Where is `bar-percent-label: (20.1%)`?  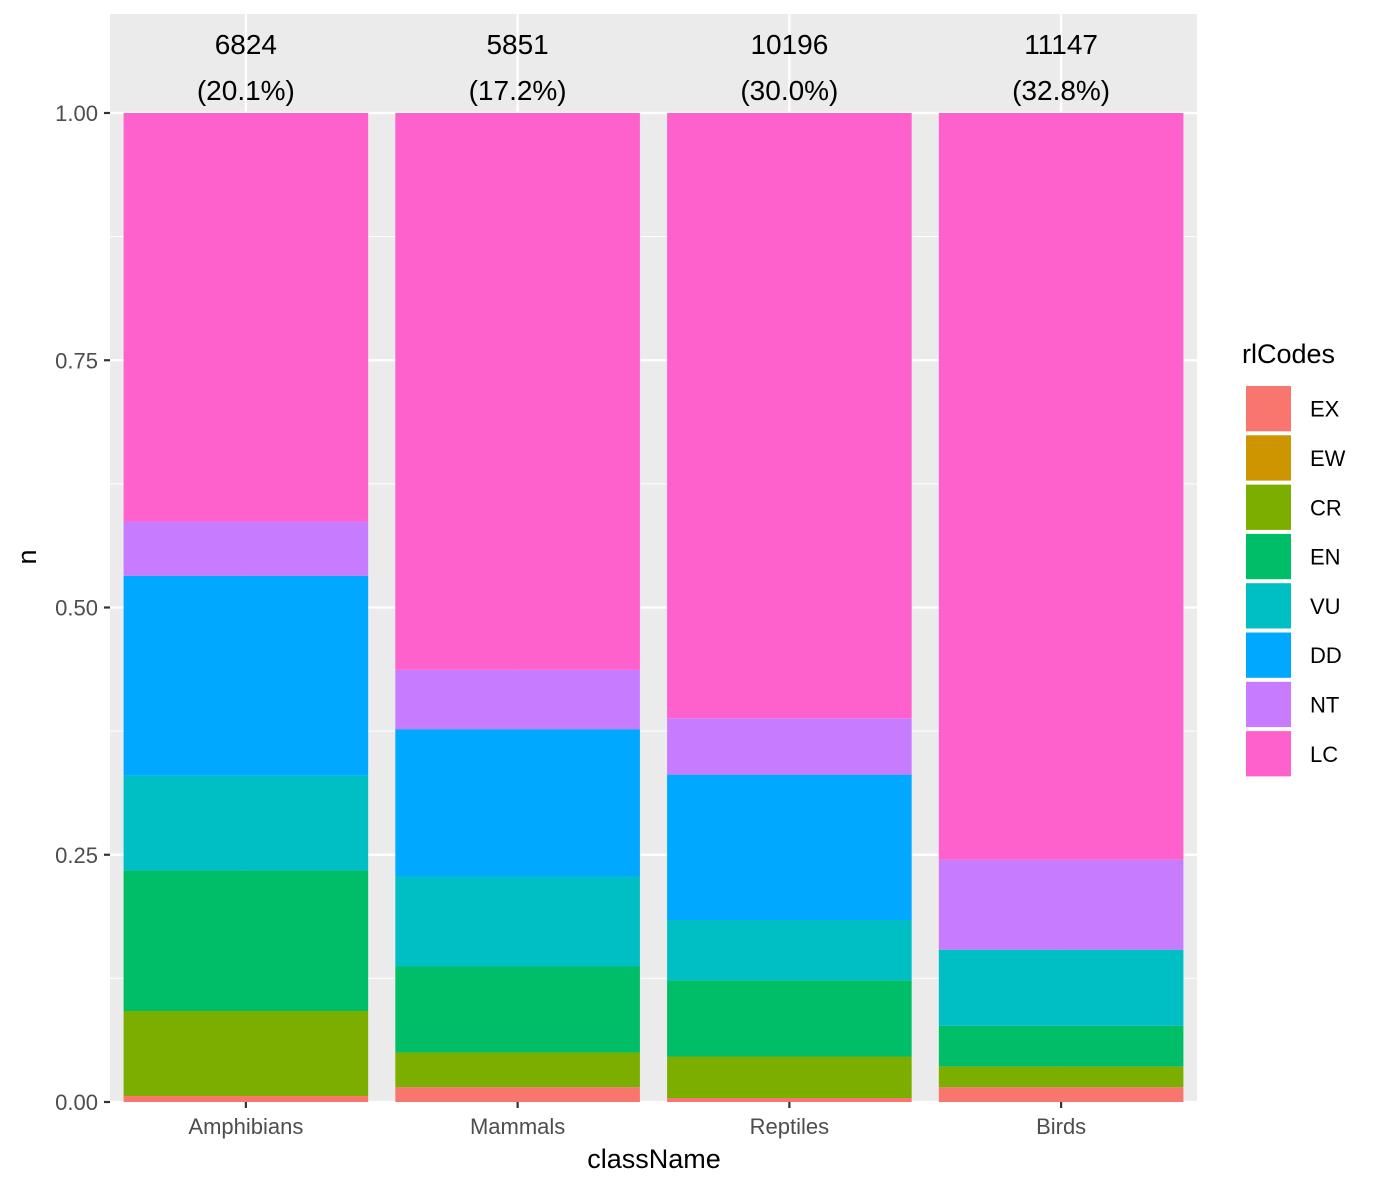 bar-percent-label: (20.1%) is located at coordinates (246, 90).